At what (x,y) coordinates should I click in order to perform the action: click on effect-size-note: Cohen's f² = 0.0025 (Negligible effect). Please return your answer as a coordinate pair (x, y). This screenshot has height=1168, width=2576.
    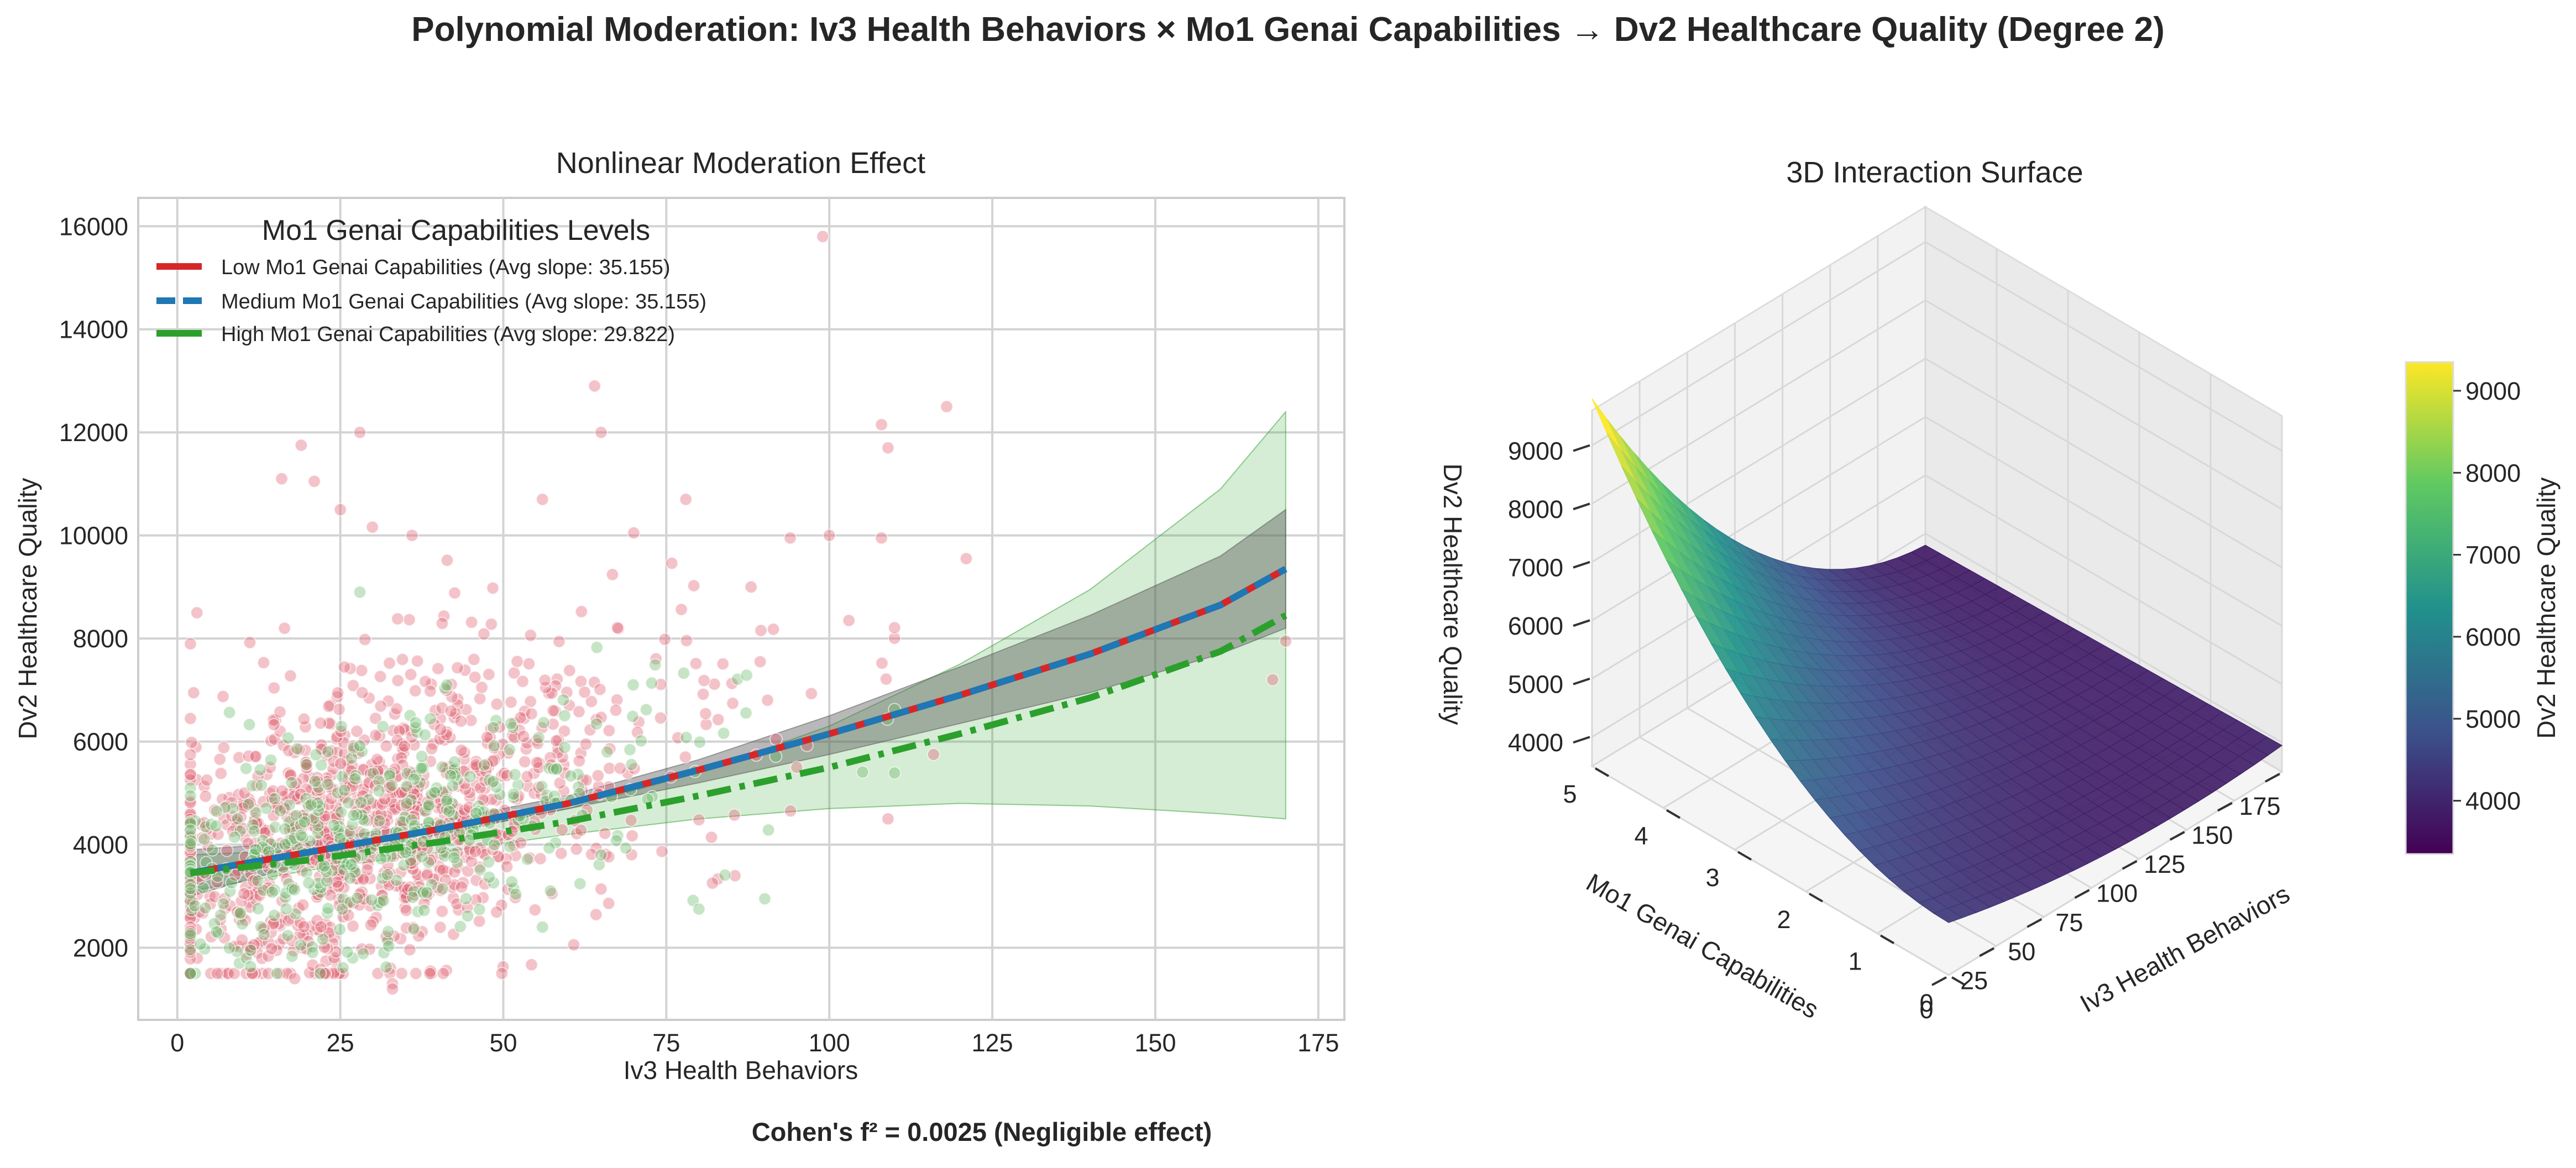
    Looking at the image, I should click on (982, 1131).